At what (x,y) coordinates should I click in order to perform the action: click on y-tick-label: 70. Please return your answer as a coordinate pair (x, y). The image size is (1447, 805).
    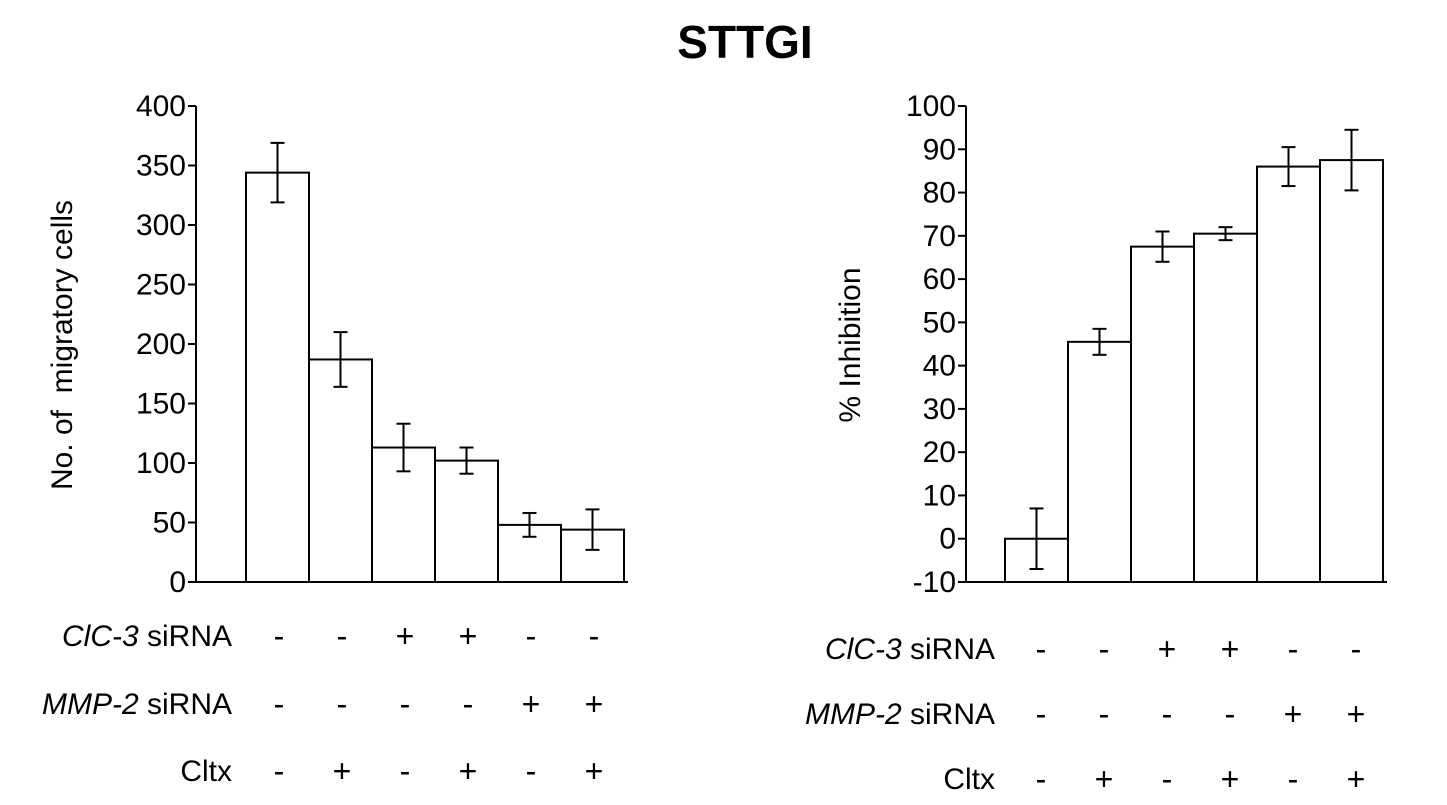
    Looking at the image, I should click on (939, 236).